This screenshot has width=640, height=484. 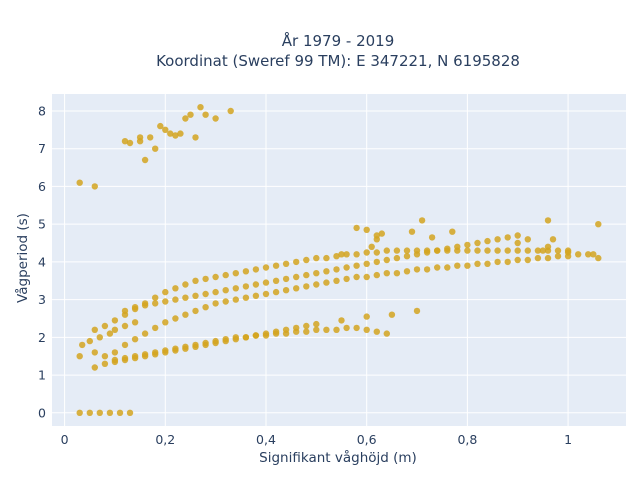 I want to click on x-tick-label: 0,4, so click(x=266, y=439).